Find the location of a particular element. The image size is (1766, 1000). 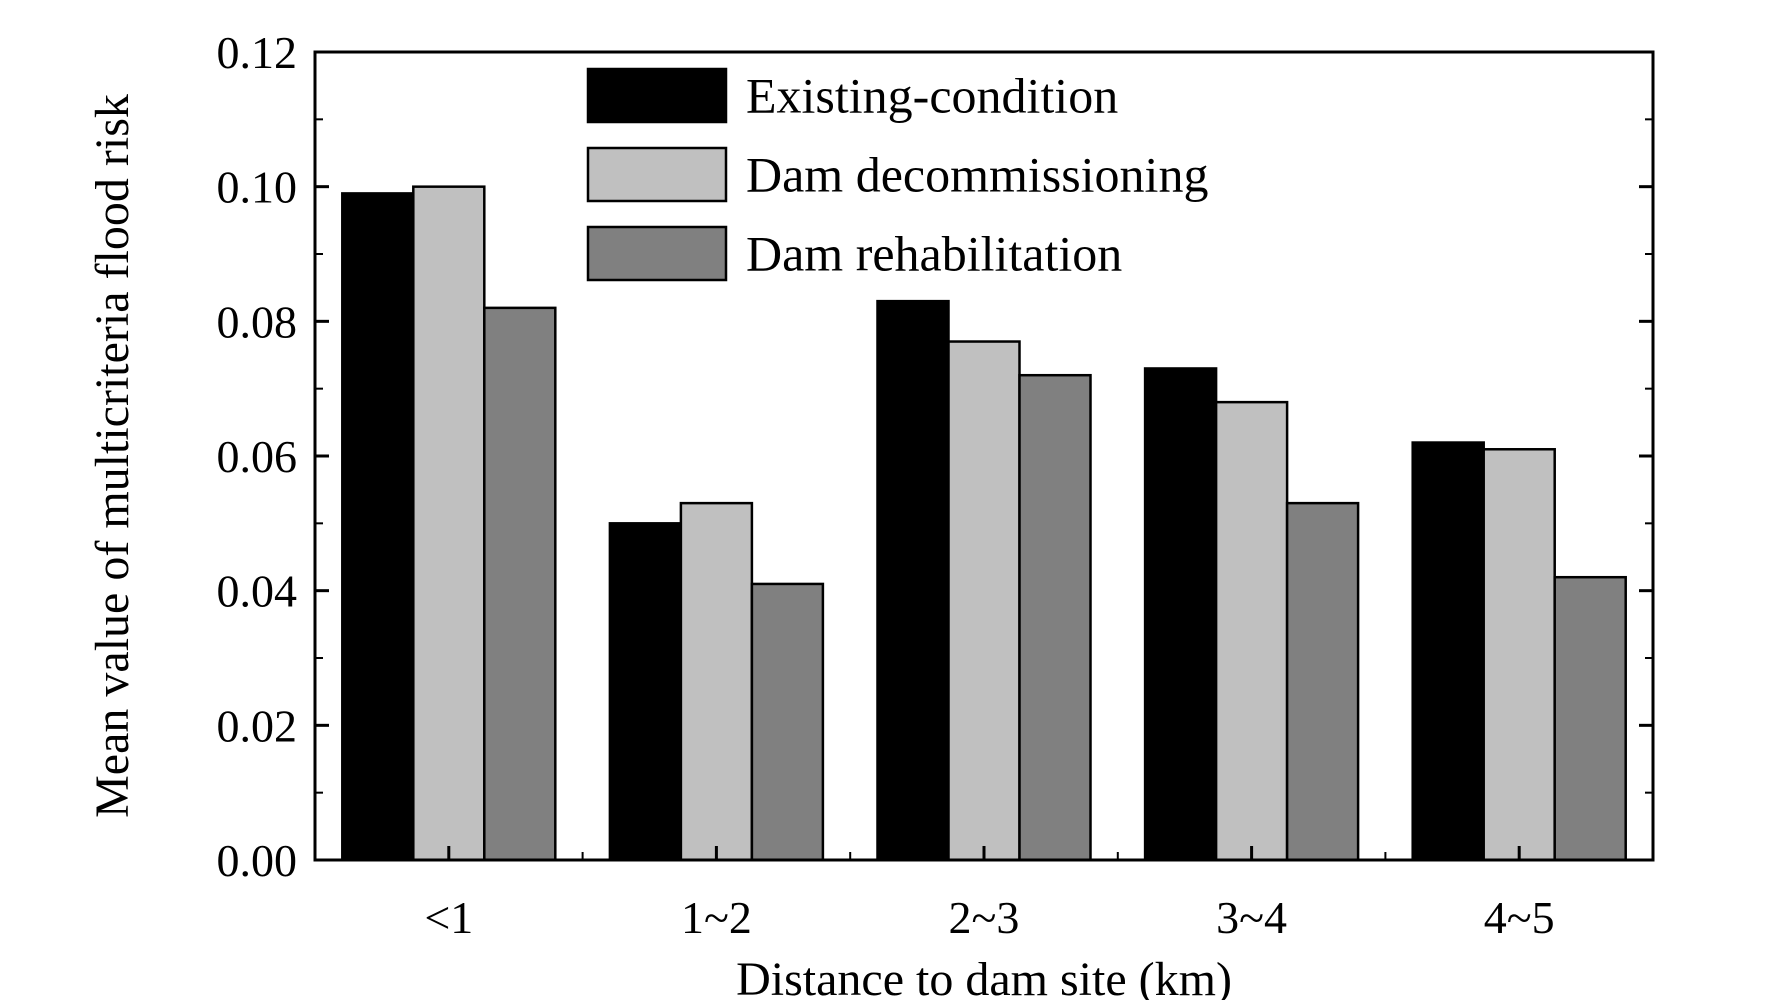

x-axis-ticks: <1 1~2 2~3 3~4 4~5 is located at coordinates (989, 894).